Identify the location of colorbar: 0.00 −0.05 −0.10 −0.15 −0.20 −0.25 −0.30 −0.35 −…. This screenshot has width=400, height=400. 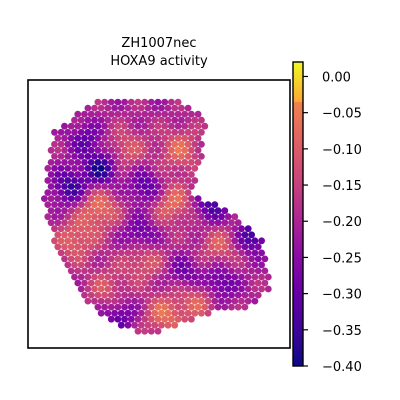
(327, 218).